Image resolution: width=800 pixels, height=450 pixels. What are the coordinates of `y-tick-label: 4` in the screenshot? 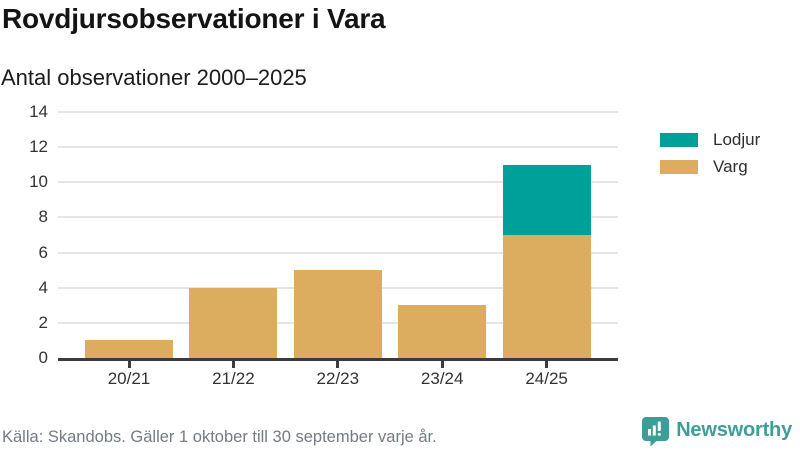 It's located at (43, 287).